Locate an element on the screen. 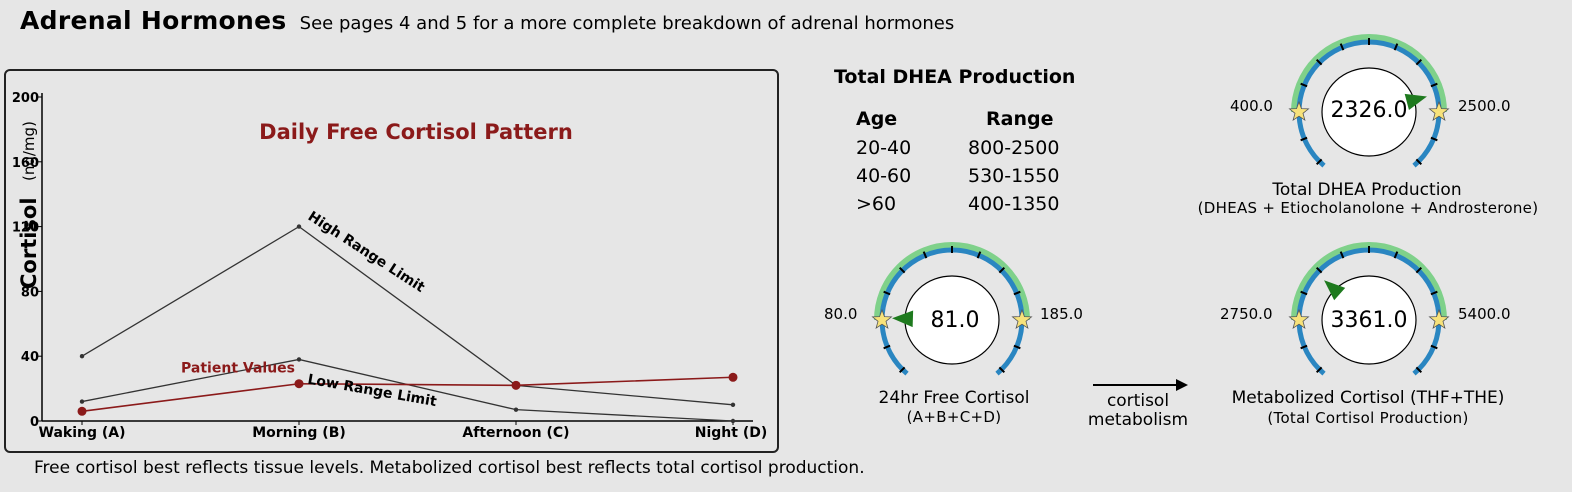 This screenshot has height=492, width=1572. dhea-gauge-sub: (DHEAS + Etiocholanolone + Androsterone) is located at coordinates (1368, 208).